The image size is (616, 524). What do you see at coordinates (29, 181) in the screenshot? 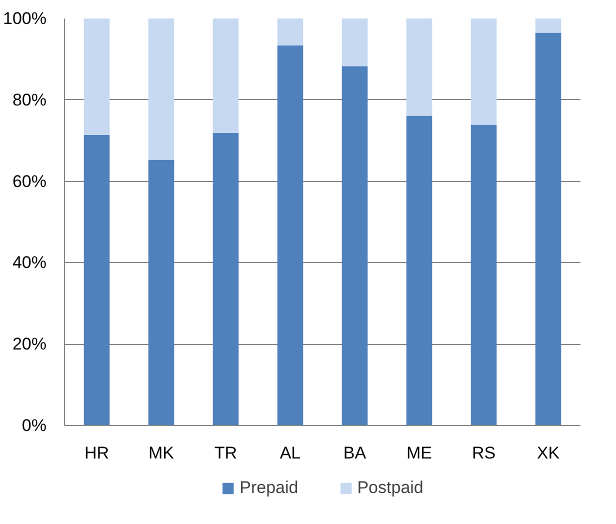
I see `y-tick-label: 60%` at bounding box center [29, 181].